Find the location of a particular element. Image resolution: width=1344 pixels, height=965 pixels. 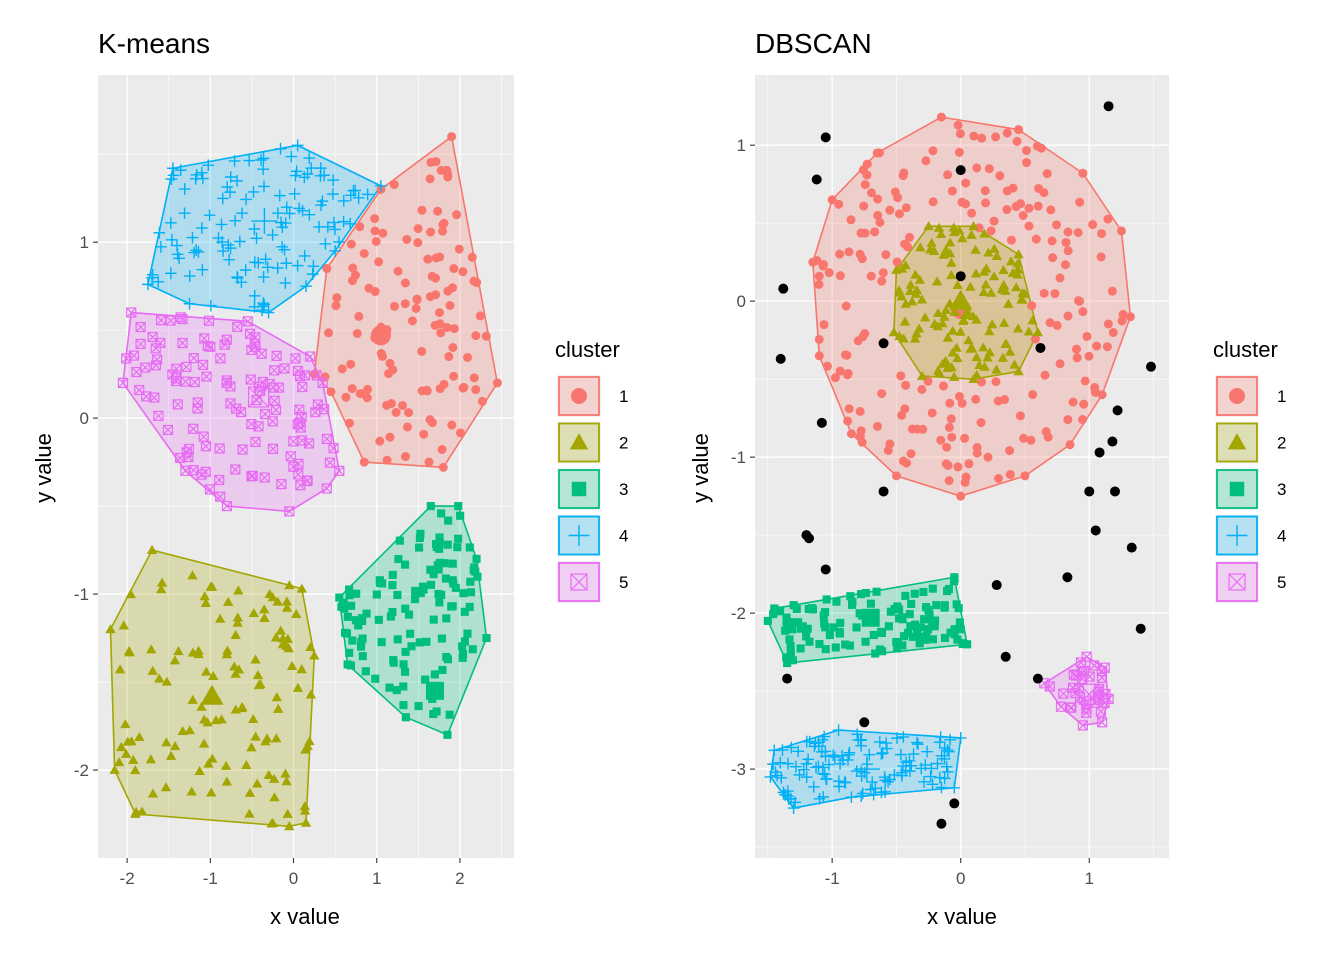

dbscan-legend-label: 4 is located at coordinates (1281, 536).